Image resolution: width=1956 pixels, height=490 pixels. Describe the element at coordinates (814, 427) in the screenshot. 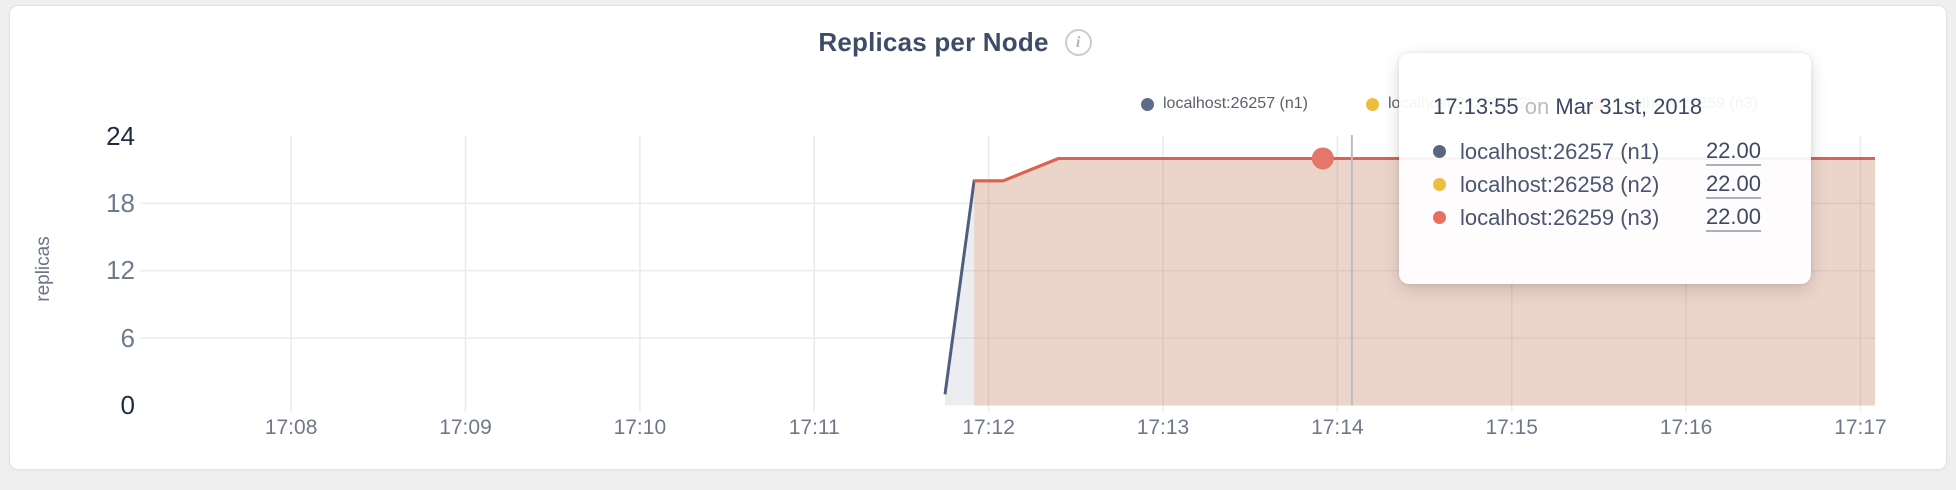

I see `x-tick-label: 17:11` at that location.